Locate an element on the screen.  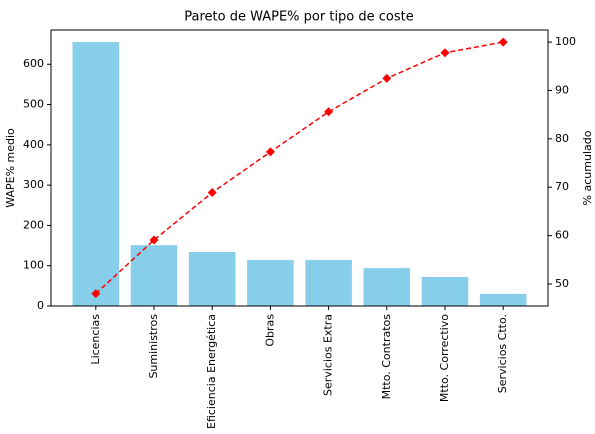
y-tick-label: 500 is located at coordinates (33, 104).